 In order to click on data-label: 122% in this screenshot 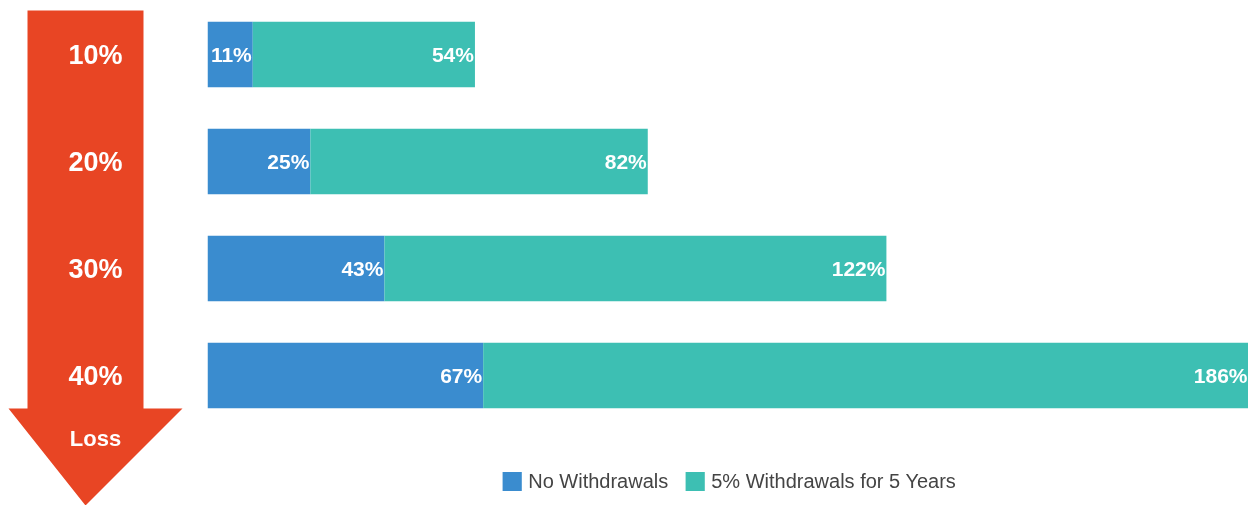, I will do `click(858, 268)`.